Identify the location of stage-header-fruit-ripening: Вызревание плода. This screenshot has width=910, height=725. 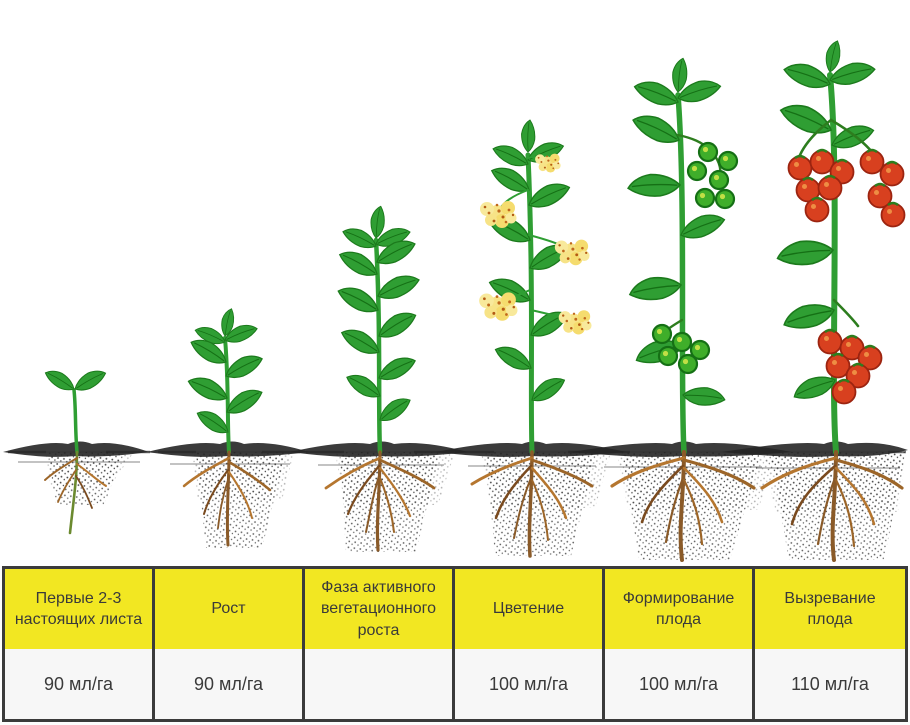
(830, 609).